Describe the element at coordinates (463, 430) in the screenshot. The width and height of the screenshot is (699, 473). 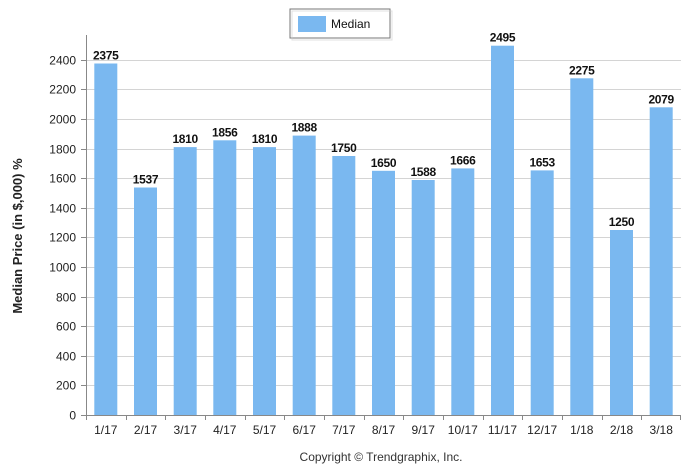
I see `x-tick-label: 10/17` at that location.